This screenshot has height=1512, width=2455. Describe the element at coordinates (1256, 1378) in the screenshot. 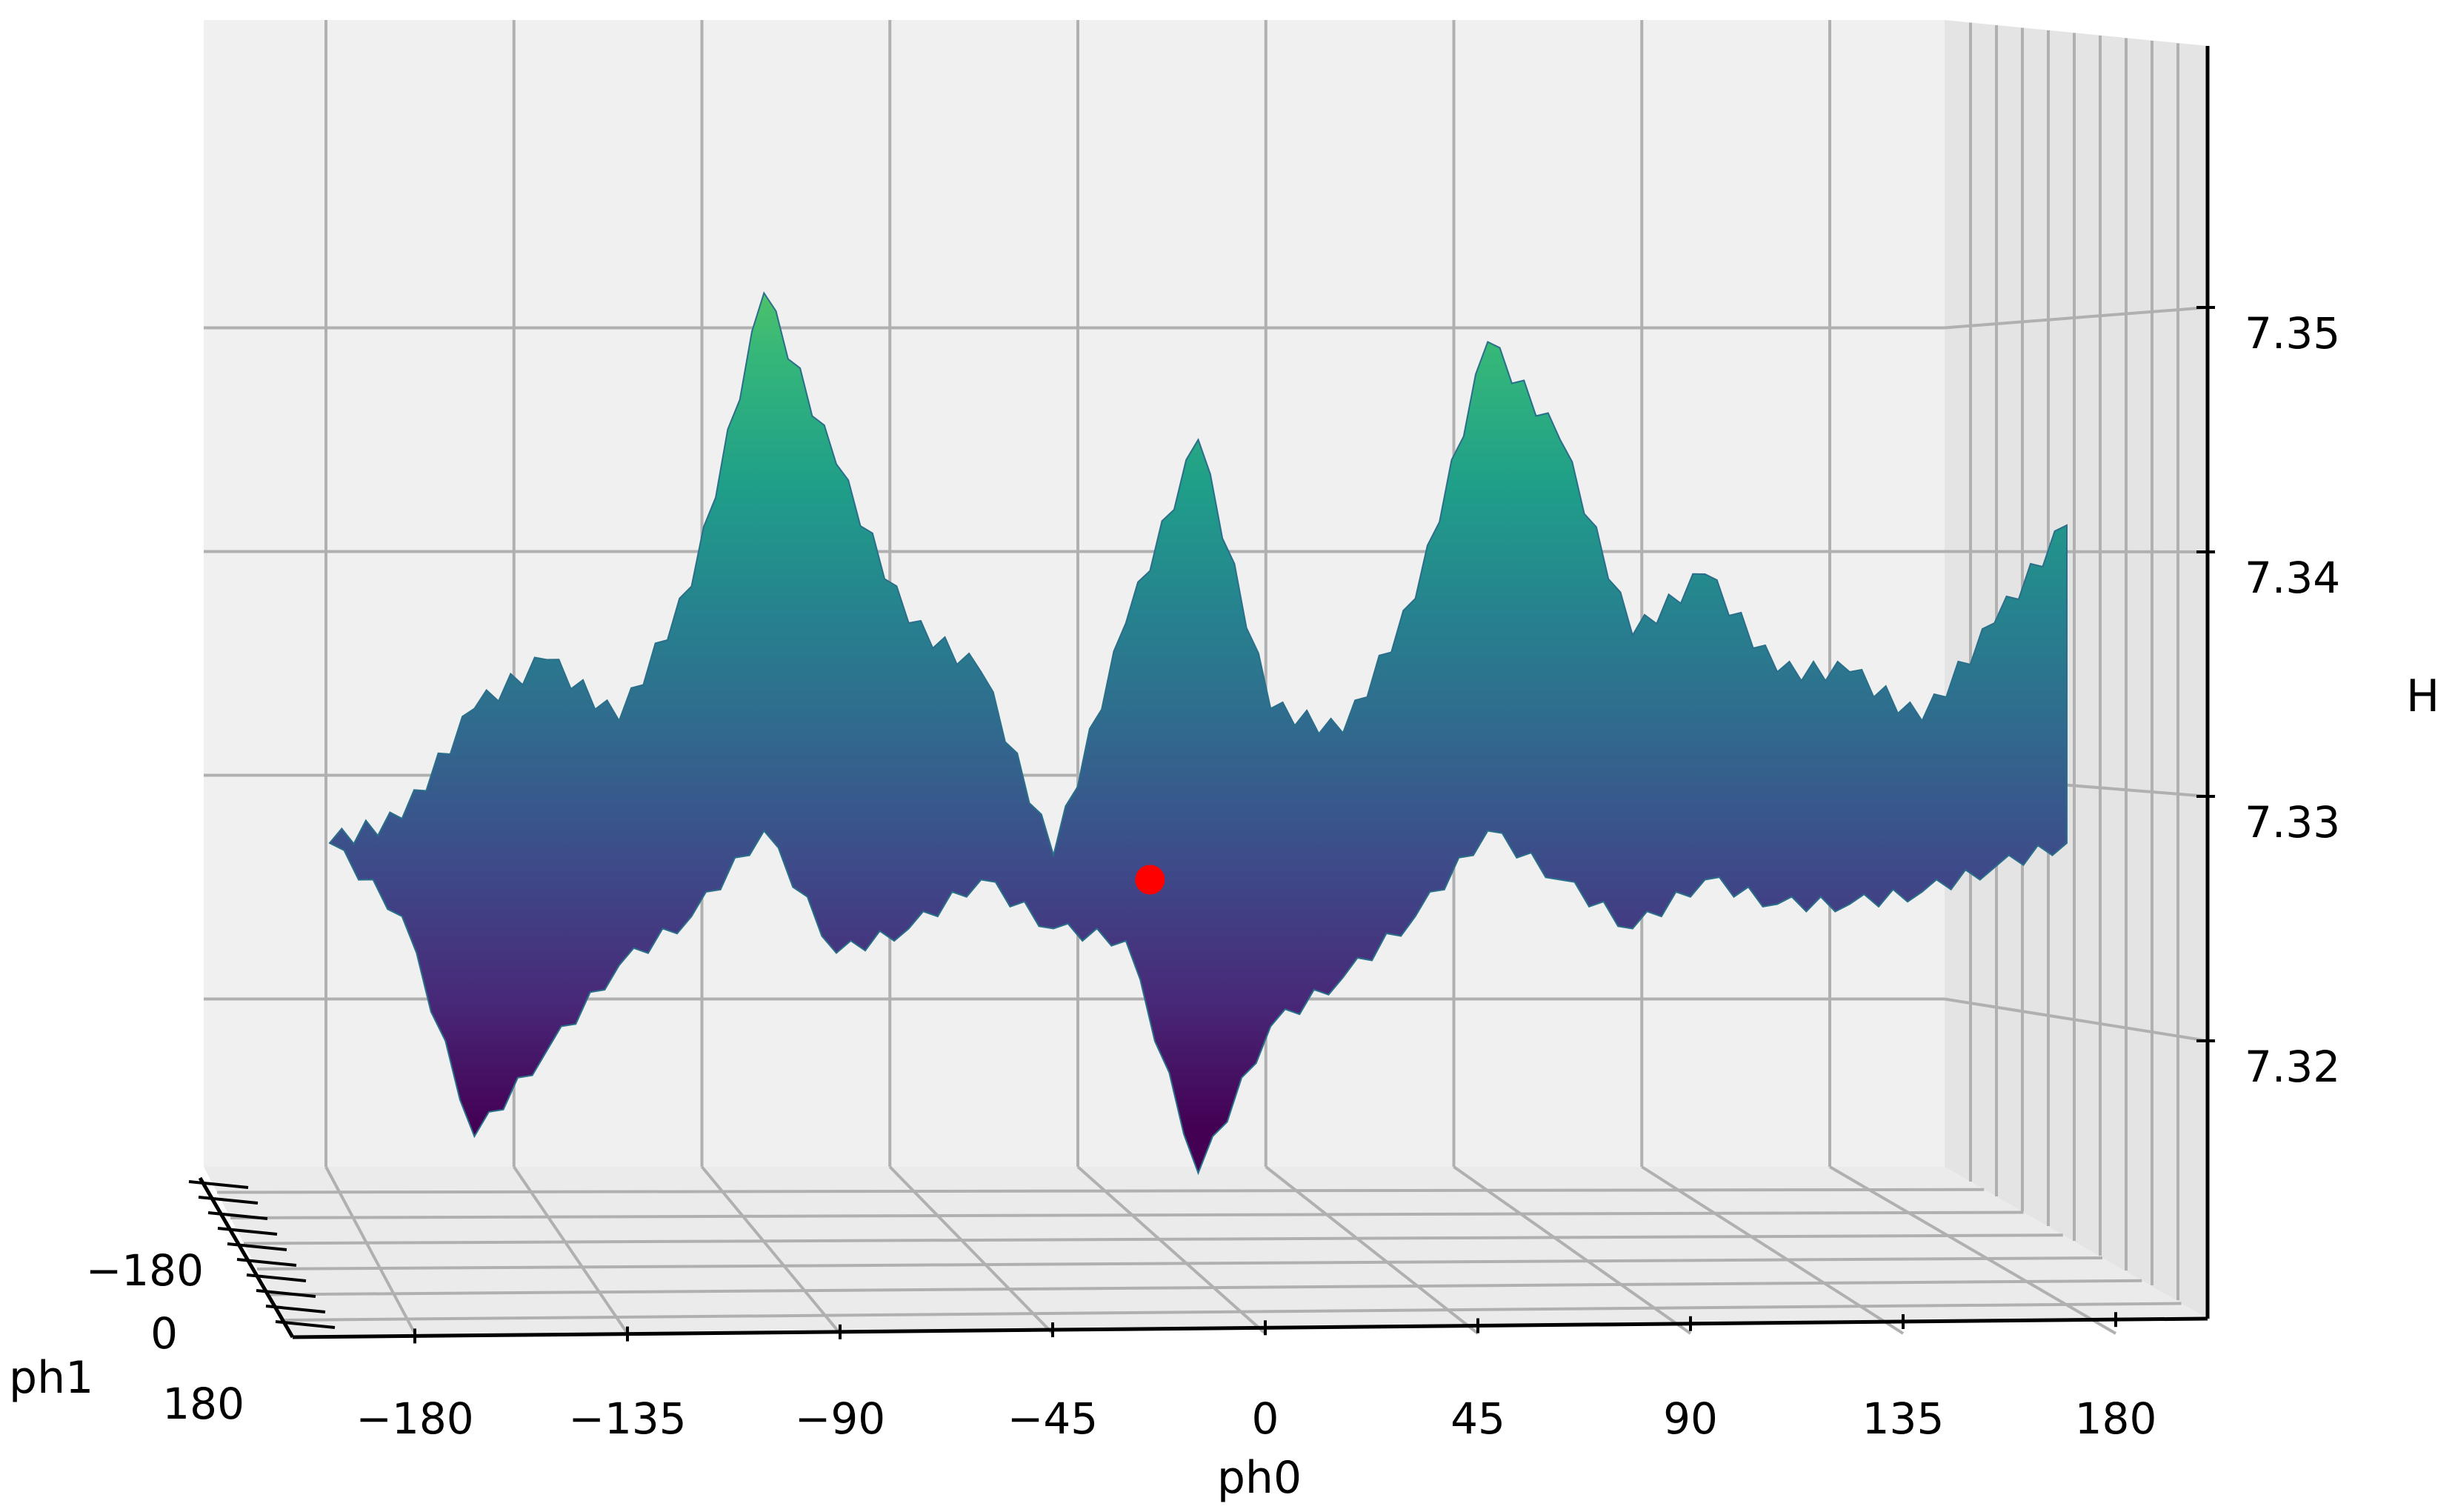

I see `x-axis-ticks: −180 −135 −90 −45 0 45 90 135 180` at that location.